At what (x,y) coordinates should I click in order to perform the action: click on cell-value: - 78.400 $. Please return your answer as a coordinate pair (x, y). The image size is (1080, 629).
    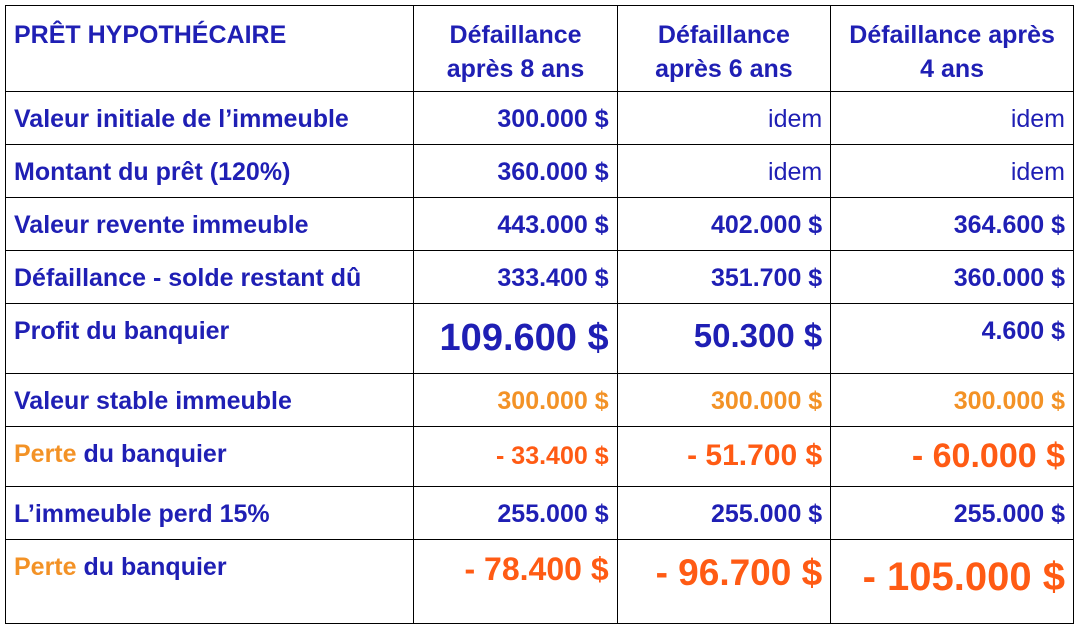
    Looking at the image, I should click on (515, 581).